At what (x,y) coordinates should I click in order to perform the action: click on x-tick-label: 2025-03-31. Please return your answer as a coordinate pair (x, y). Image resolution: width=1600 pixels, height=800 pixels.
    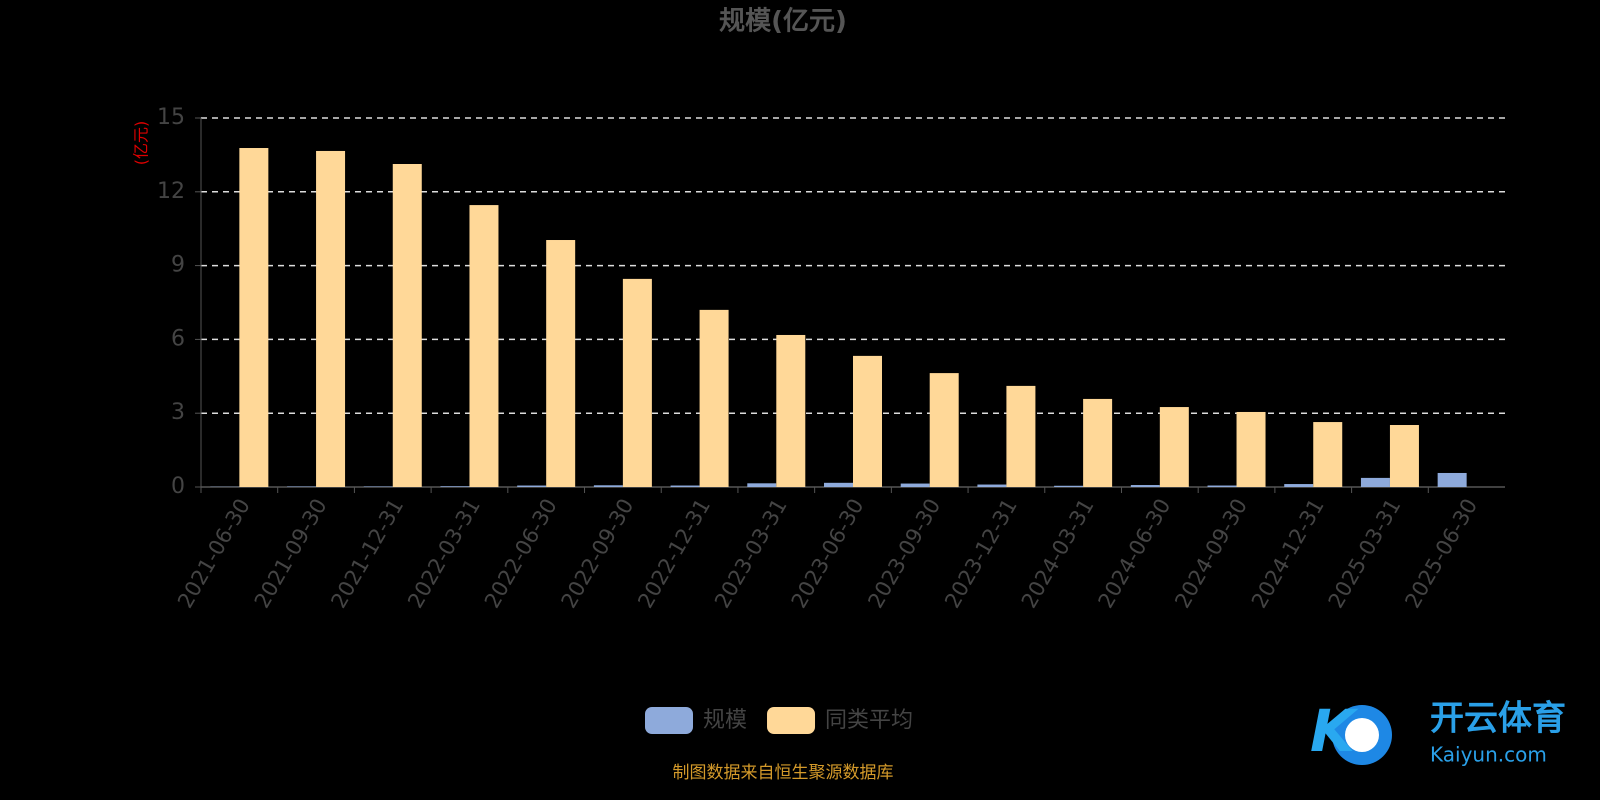
    Looking at the image, I should click on (1365, 554).